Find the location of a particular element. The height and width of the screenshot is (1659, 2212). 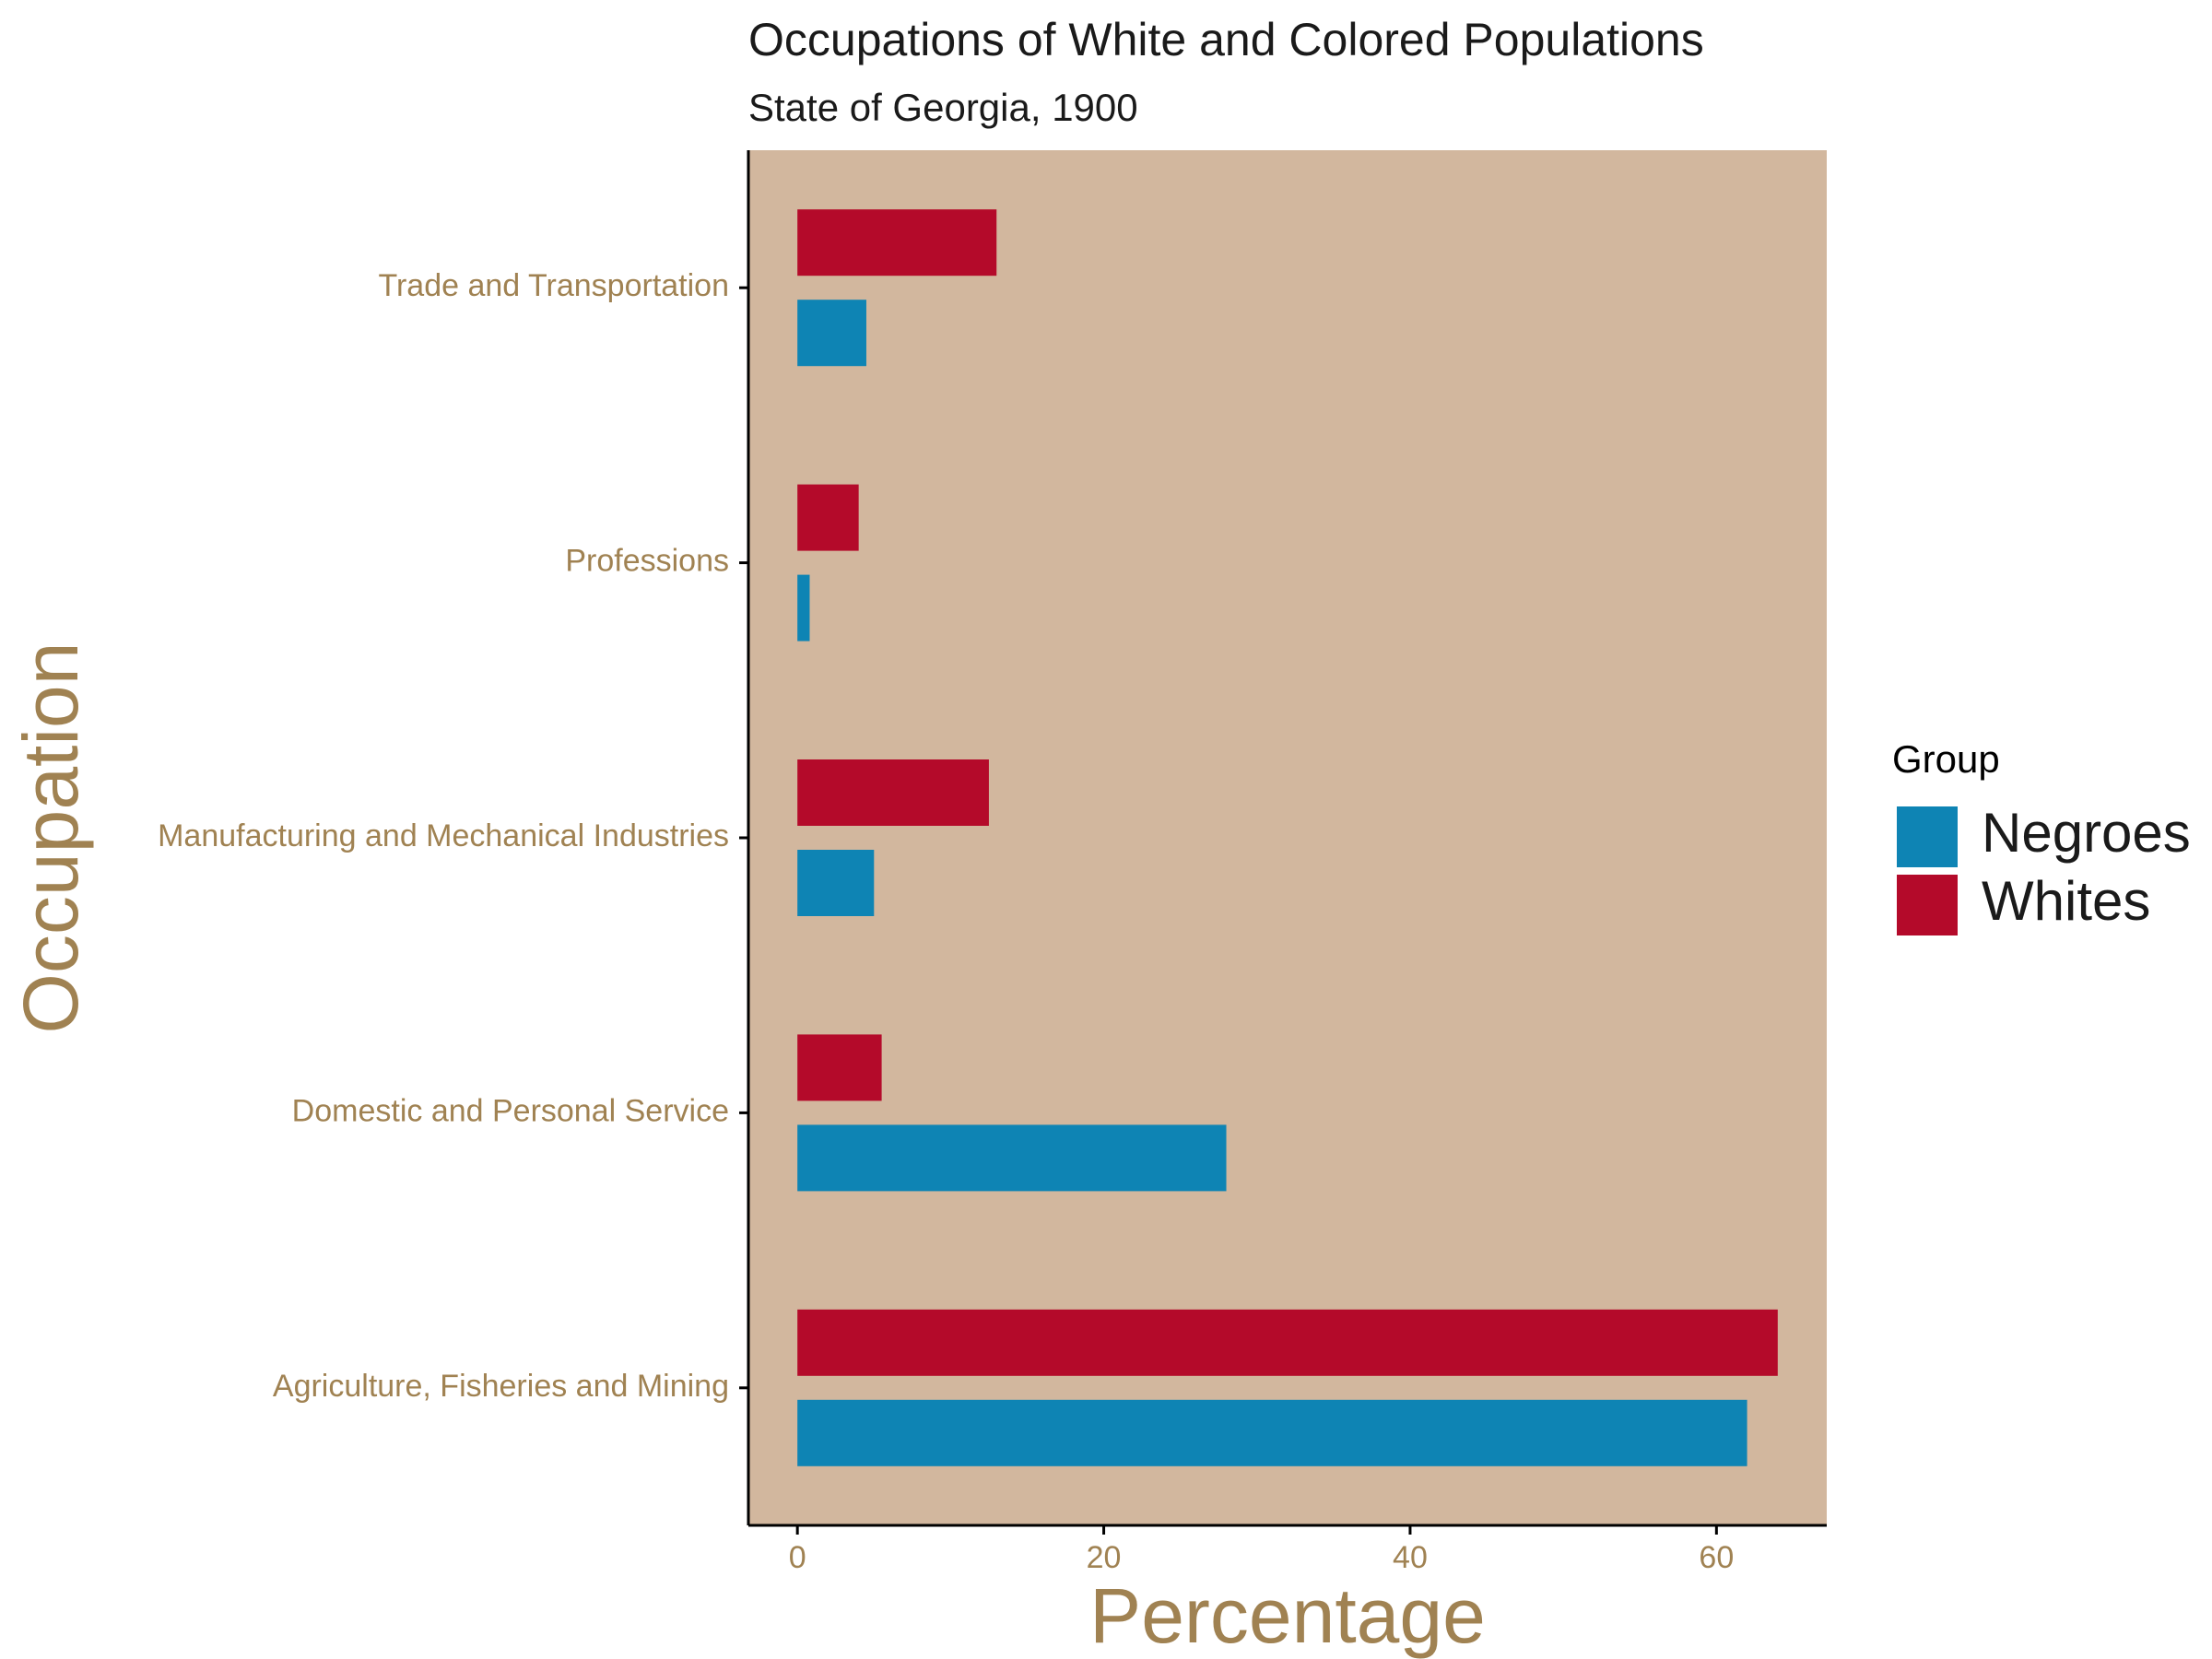

chart-subtitle: State of Georgia, 1900 is located at coordinates (943, 107).